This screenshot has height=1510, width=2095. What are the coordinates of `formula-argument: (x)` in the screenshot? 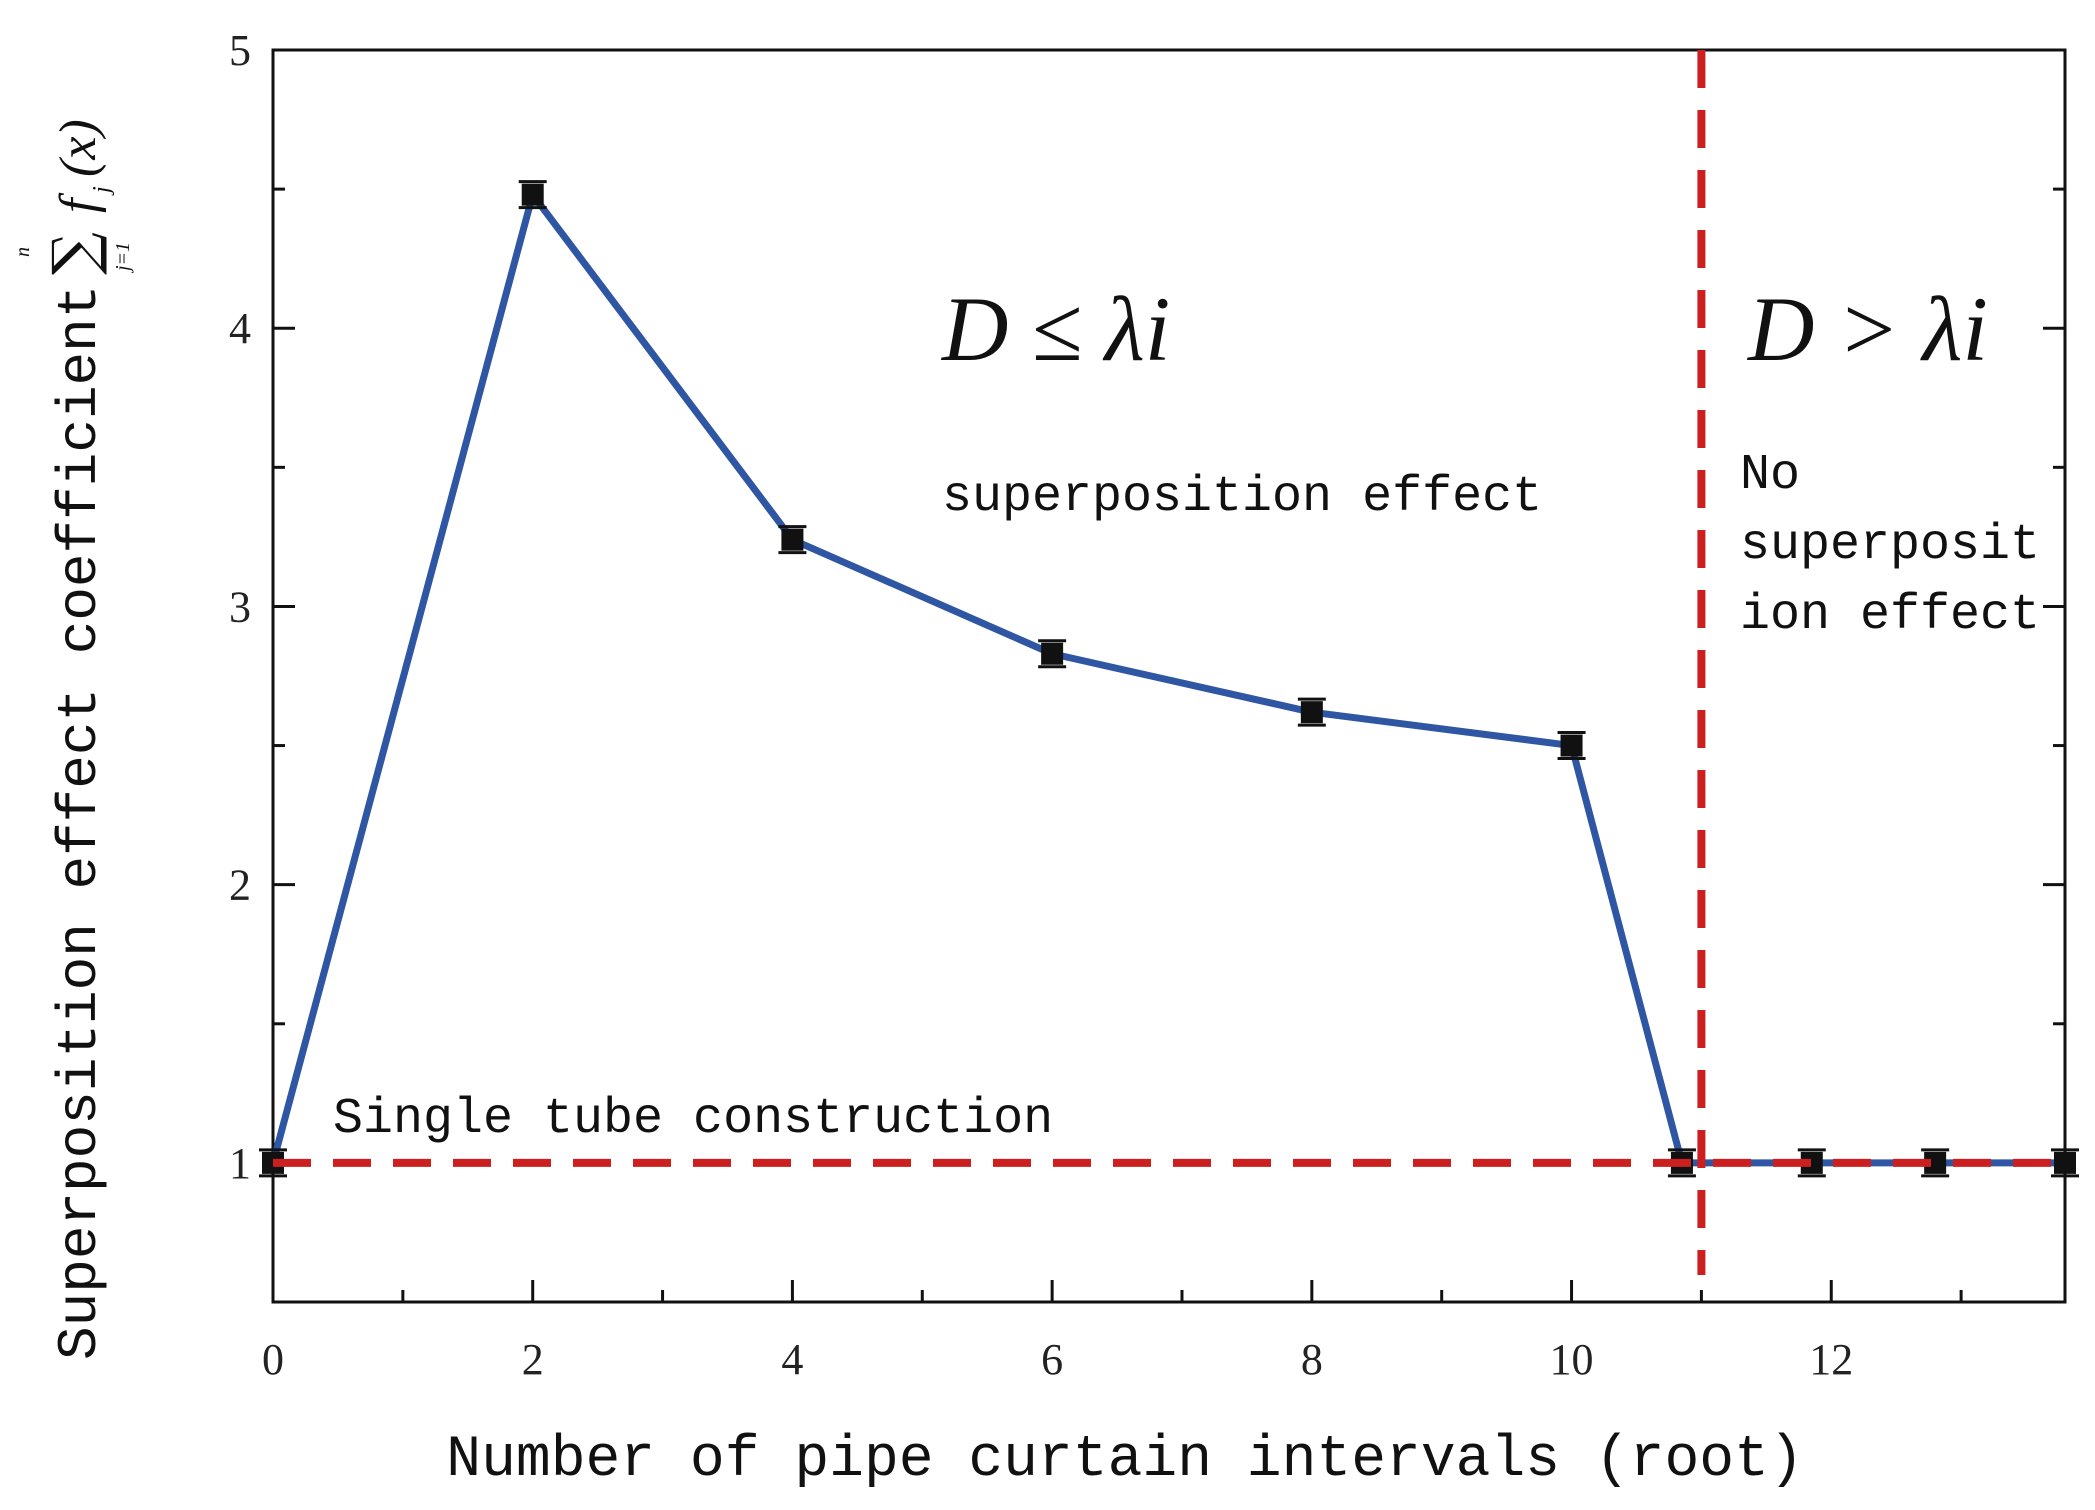 It's located at (78, 148).